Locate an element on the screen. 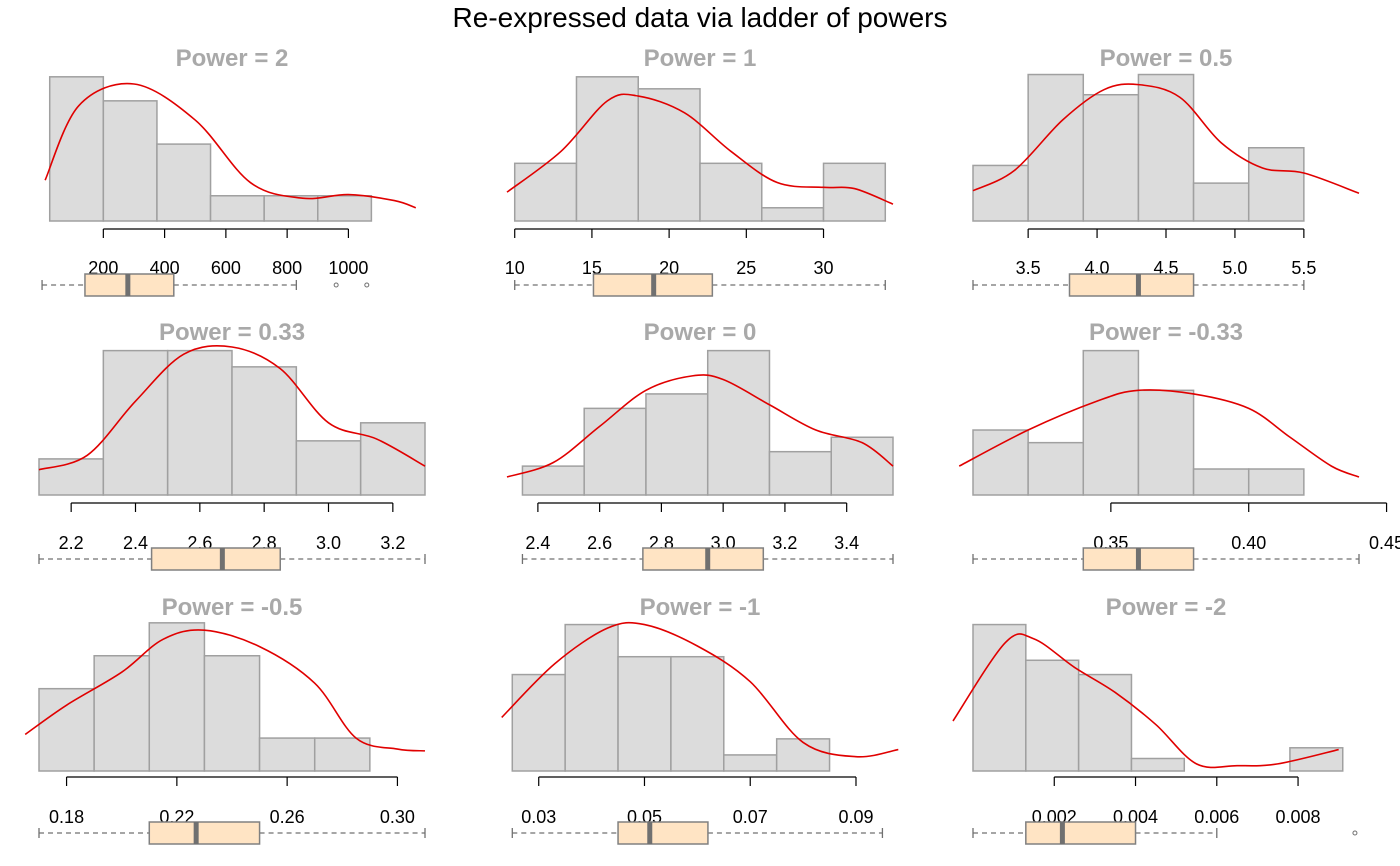 The width and height of the screenshot is (1400, 866). x-tick-label: 5.5 is located at coordinates (1303, 268).